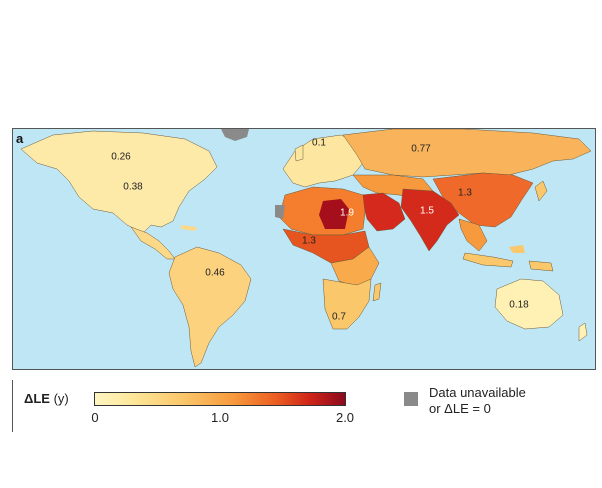 This screenshot has height=488, width=602. I want to click on legend-unit: (y), so click(61, 398).